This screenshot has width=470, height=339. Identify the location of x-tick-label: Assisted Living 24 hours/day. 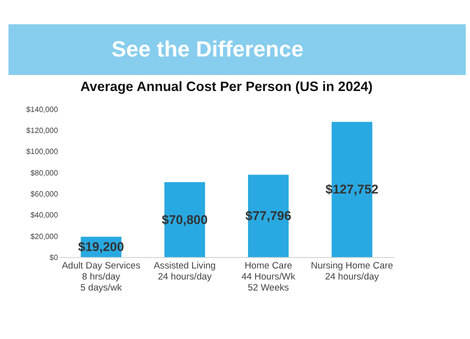
(185, 271).